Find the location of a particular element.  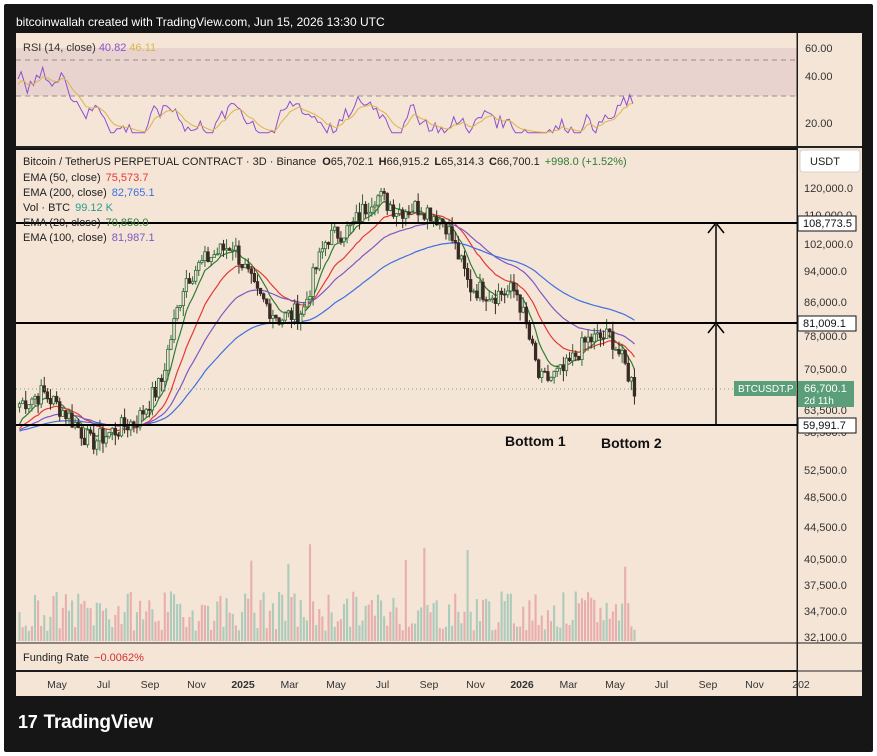

annotation-bottom-2: Bottom 2 is located at coordinates (631, 443).